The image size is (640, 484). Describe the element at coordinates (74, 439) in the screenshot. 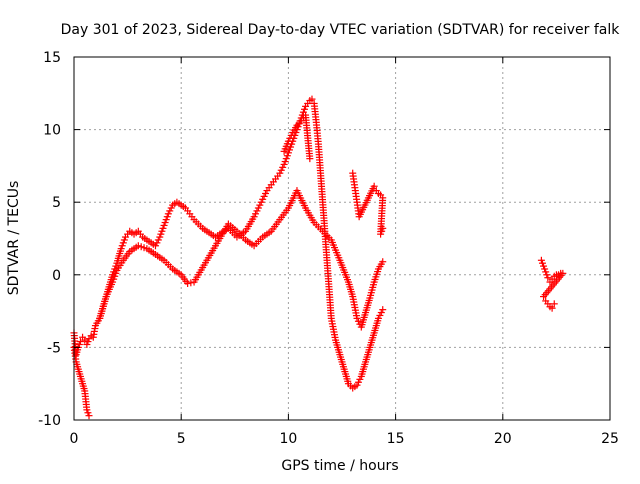

I see `x-tick-label: 0` at that location.